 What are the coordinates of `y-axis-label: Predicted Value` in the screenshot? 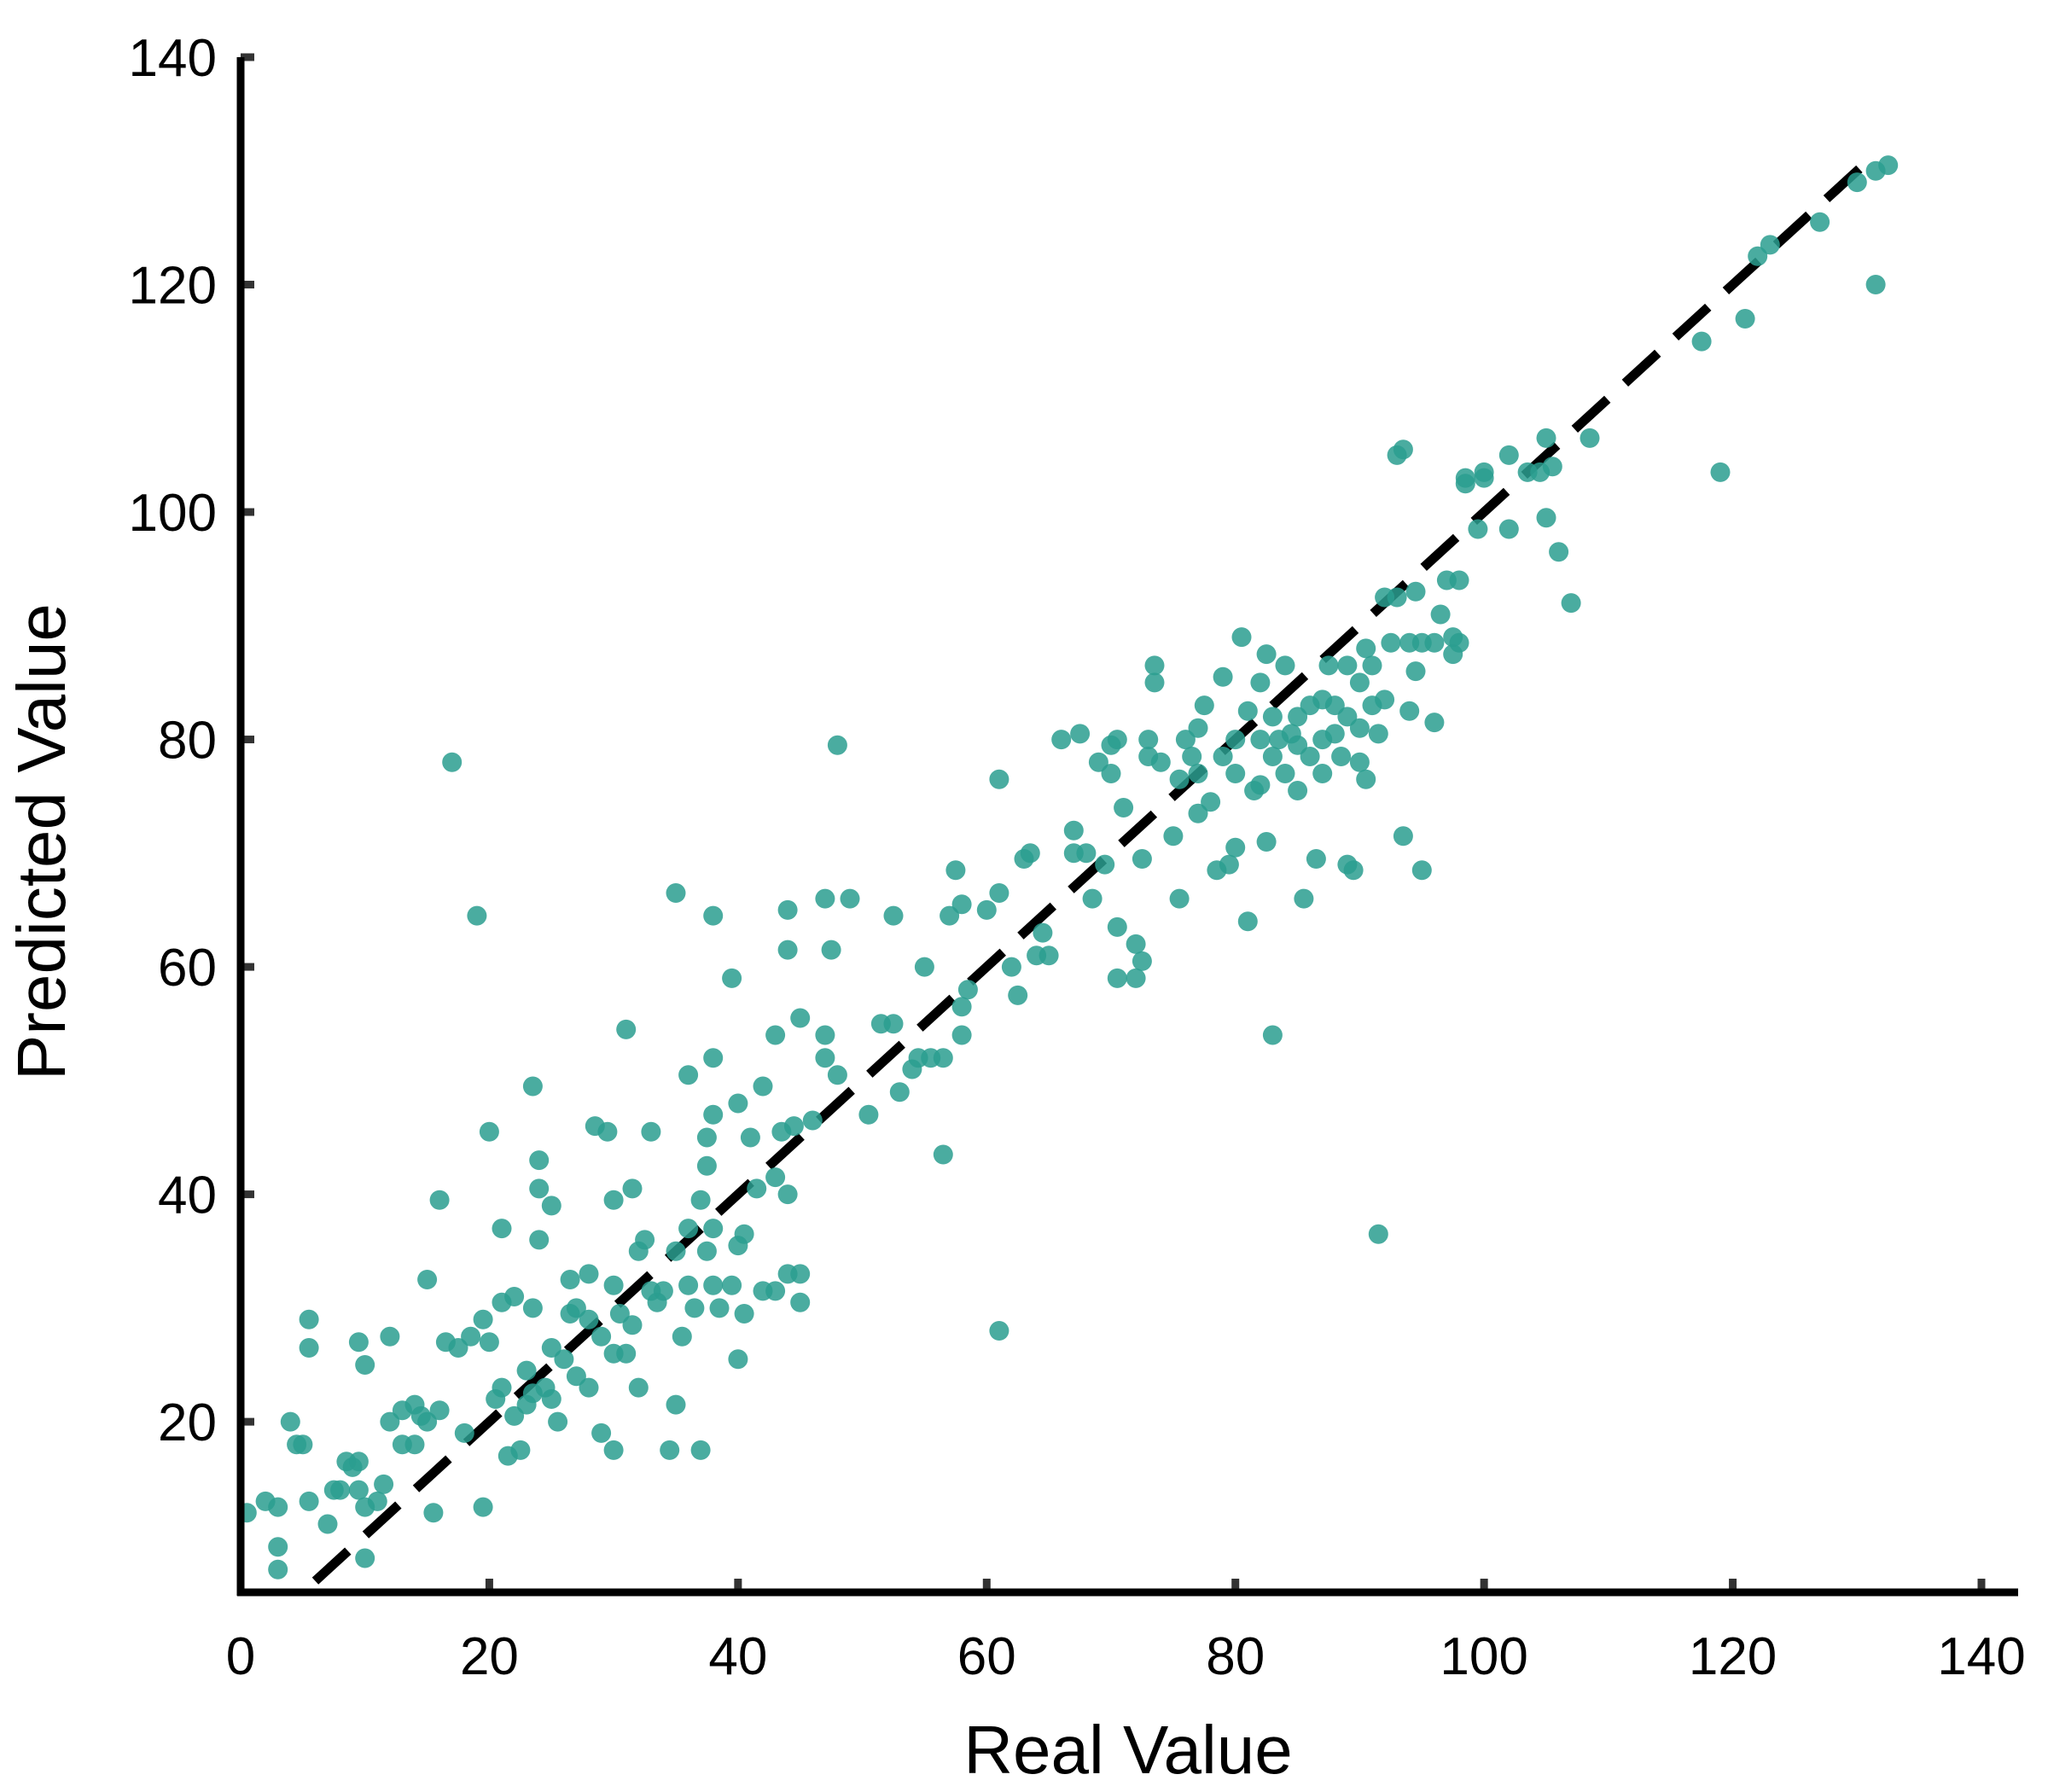 It's located at (41, 841).